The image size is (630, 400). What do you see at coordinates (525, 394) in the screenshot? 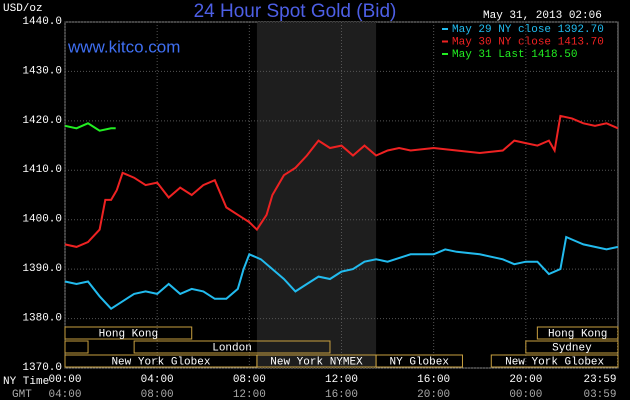
I see `x2-tick-label: 00:00` at bounding box center [525, 394].